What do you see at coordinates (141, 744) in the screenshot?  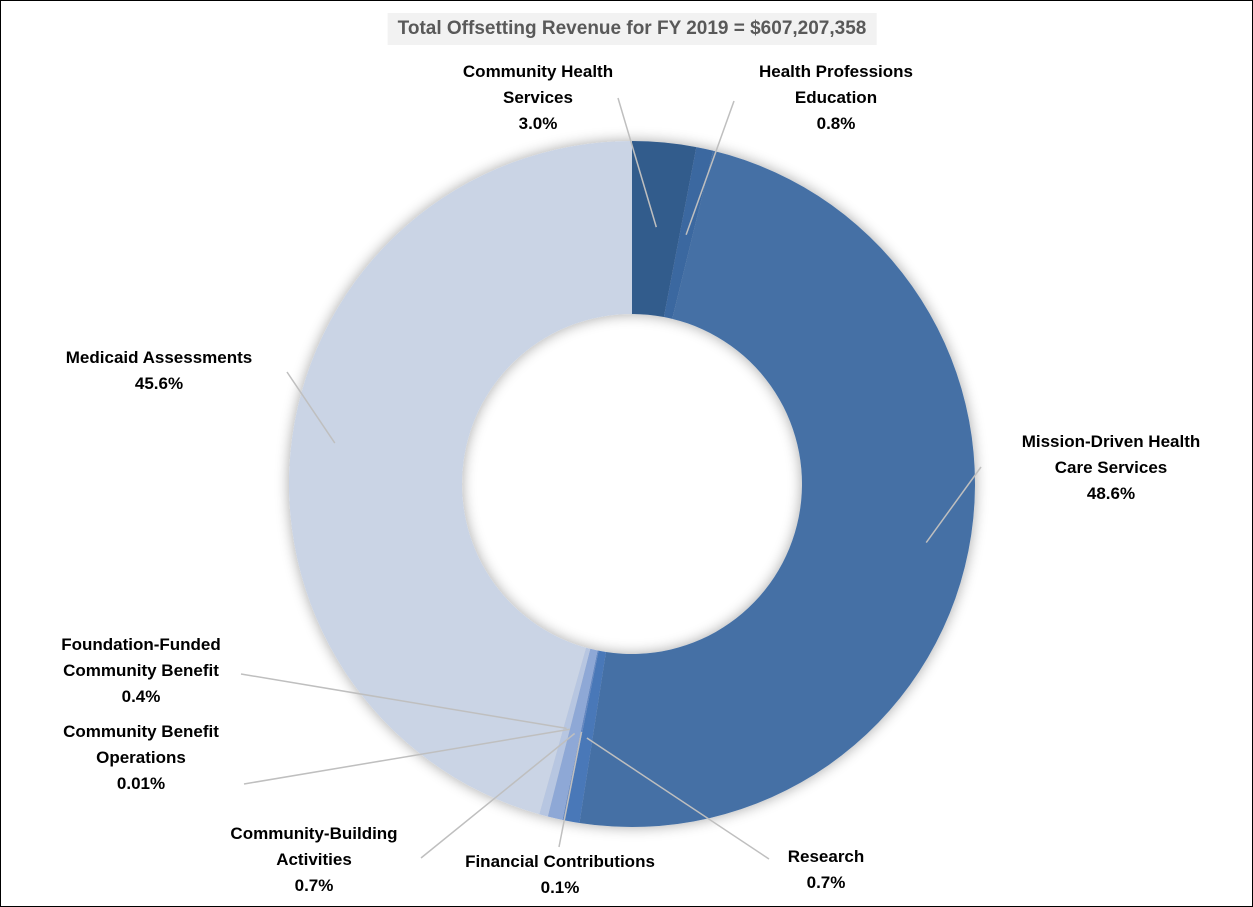 I see `category-name: Community Benefit Operations` at bounding box center [141, 744].